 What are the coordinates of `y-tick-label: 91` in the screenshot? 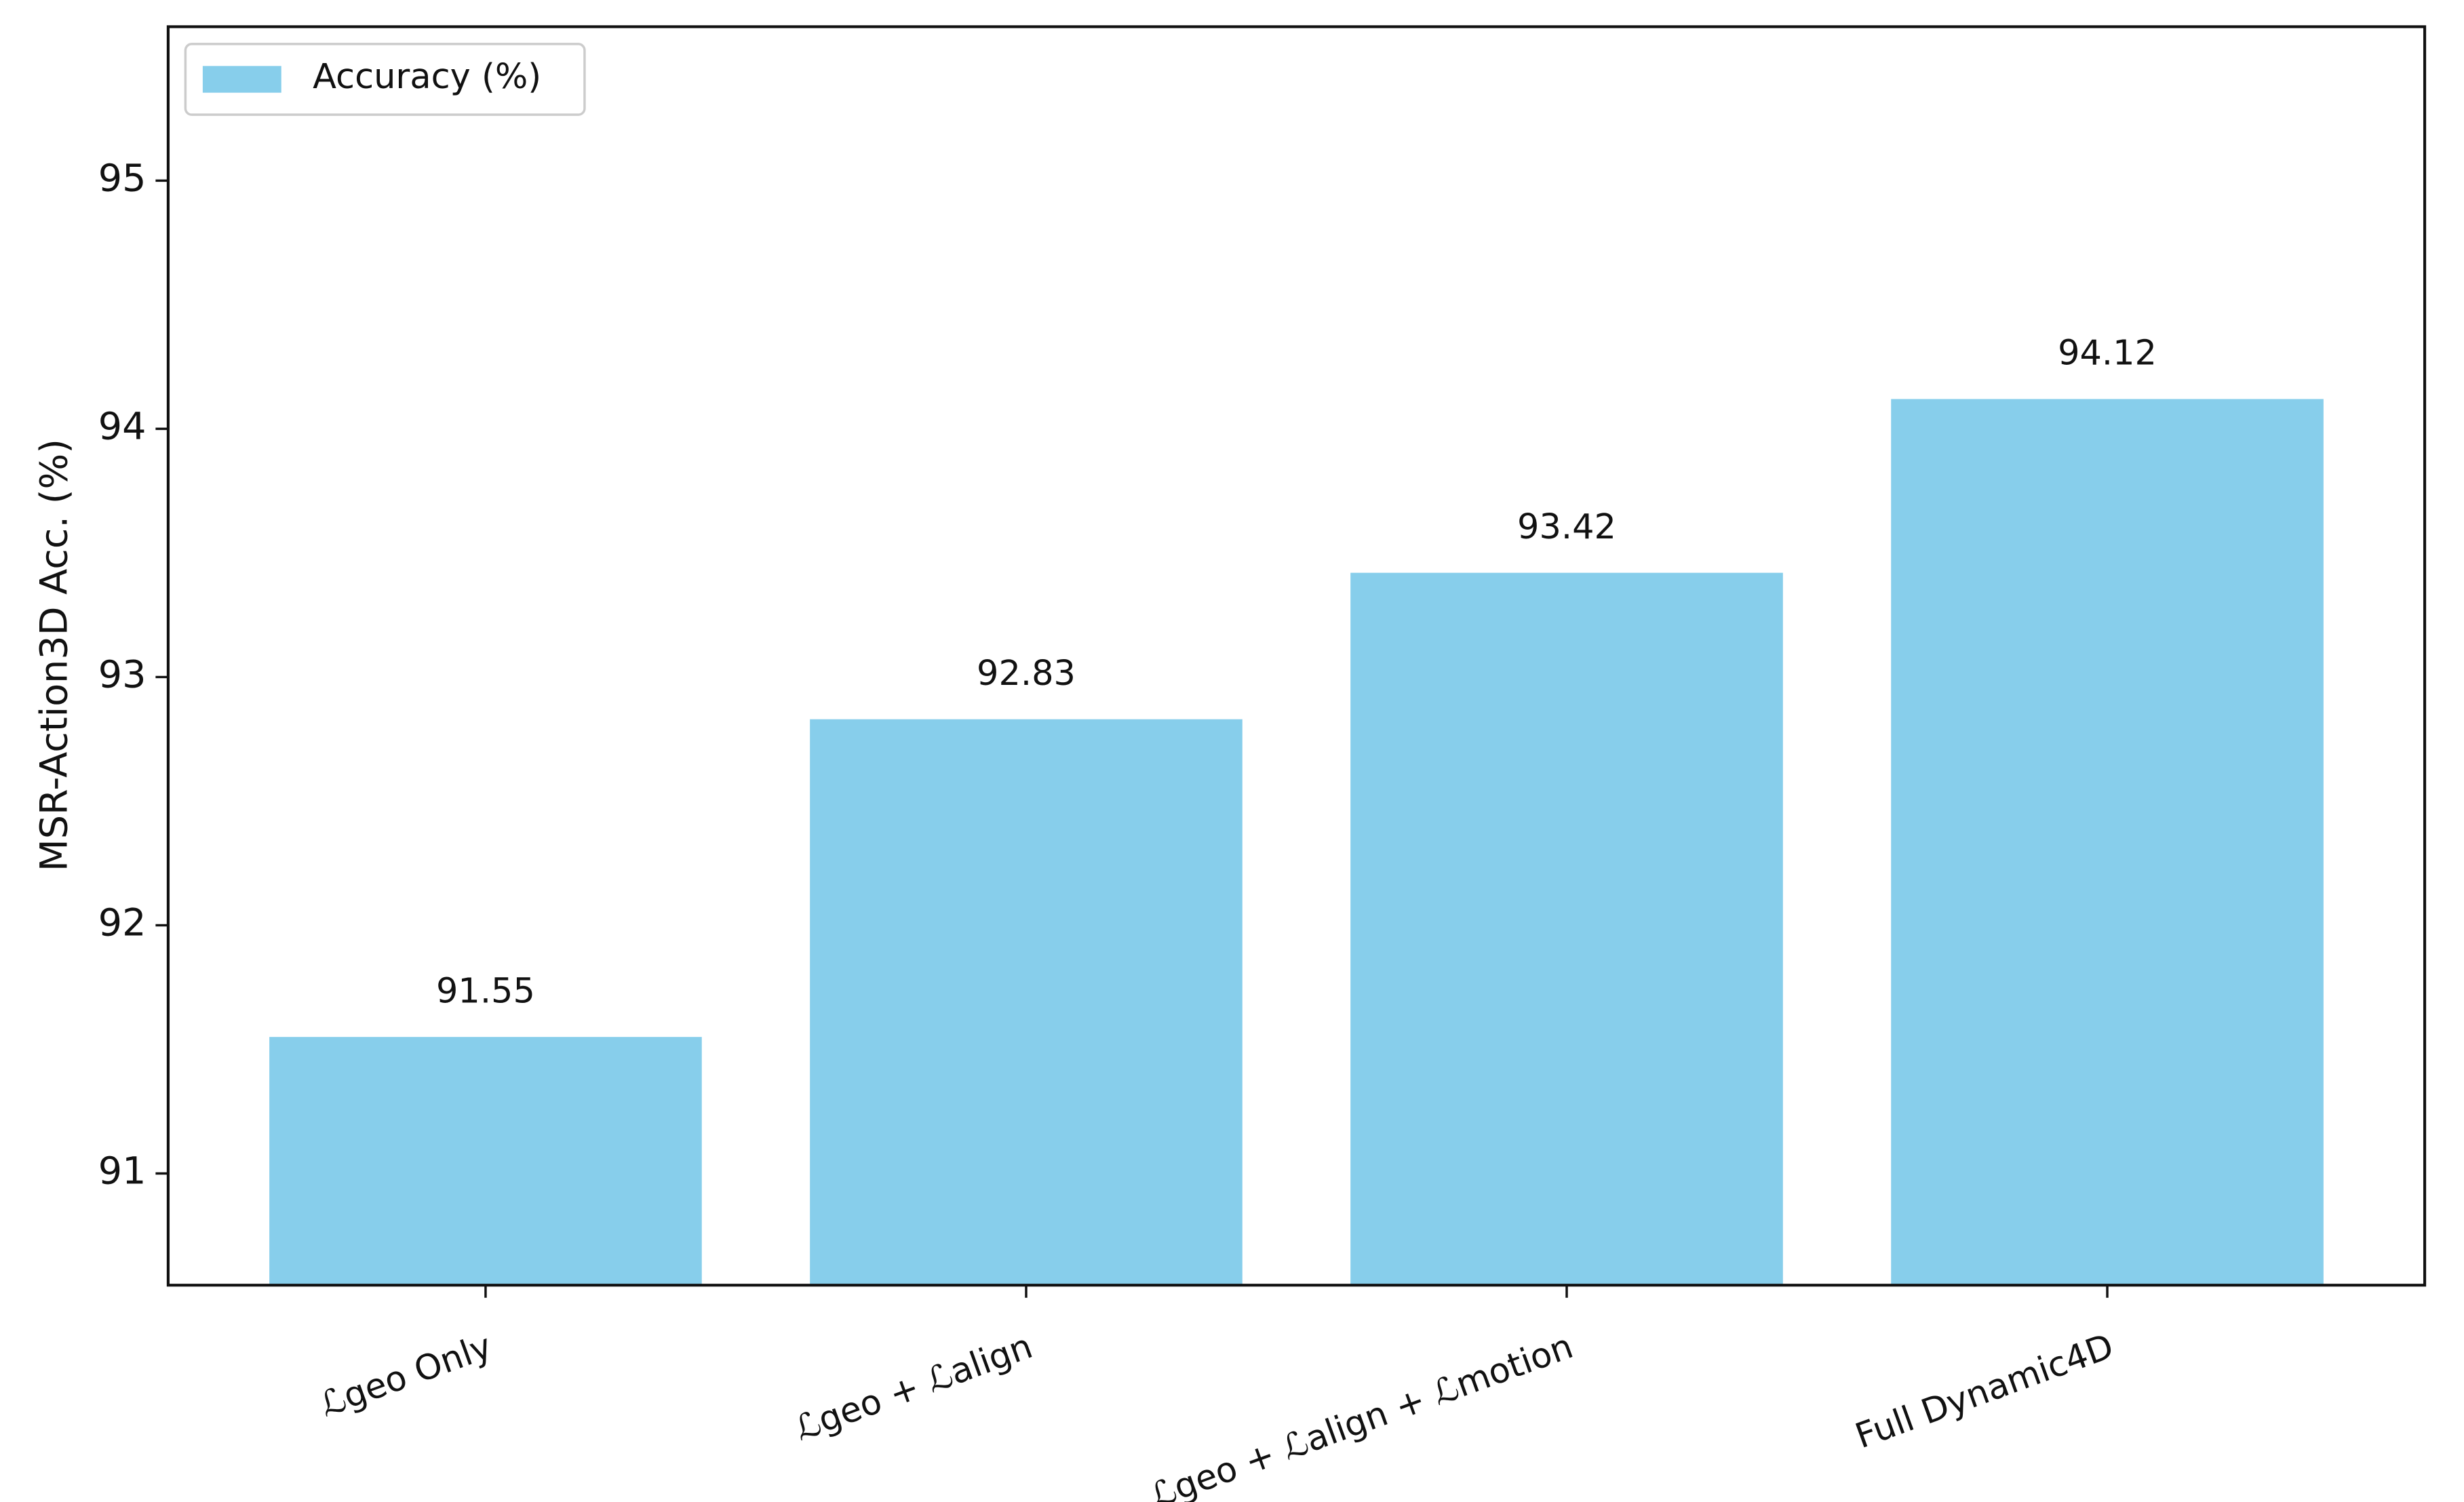 It's located at (122, 1171).